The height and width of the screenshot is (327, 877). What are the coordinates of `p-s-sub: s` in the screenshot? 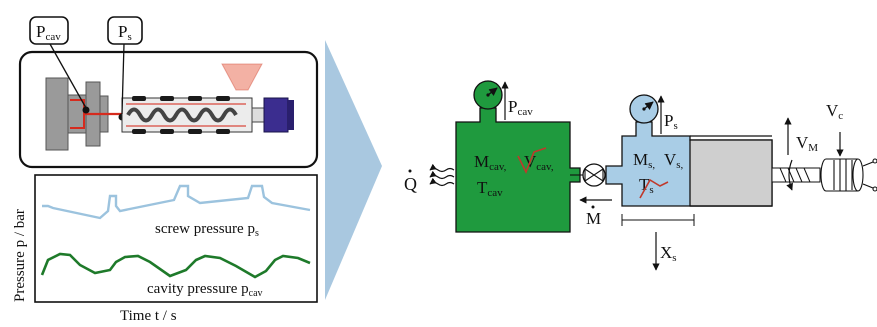 It's located at (129, 37).